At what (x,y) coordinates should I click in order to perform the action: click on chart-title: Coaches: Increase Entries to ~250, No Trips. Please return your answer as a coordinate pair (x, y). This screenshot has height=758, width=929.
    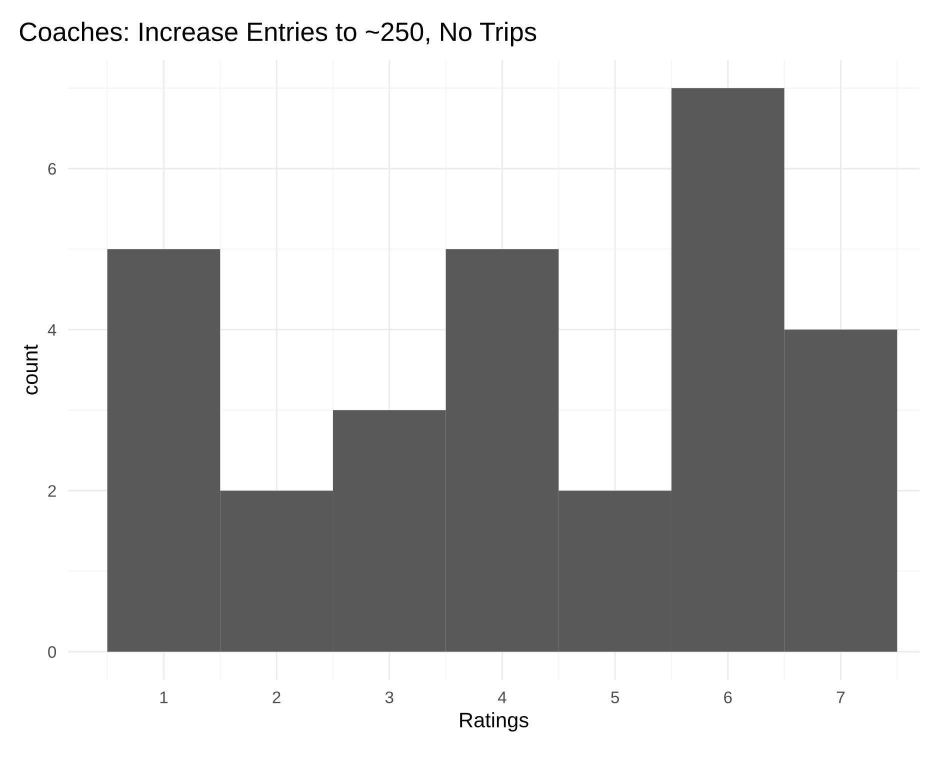
    Looking at the image, I should click on (278, 34).